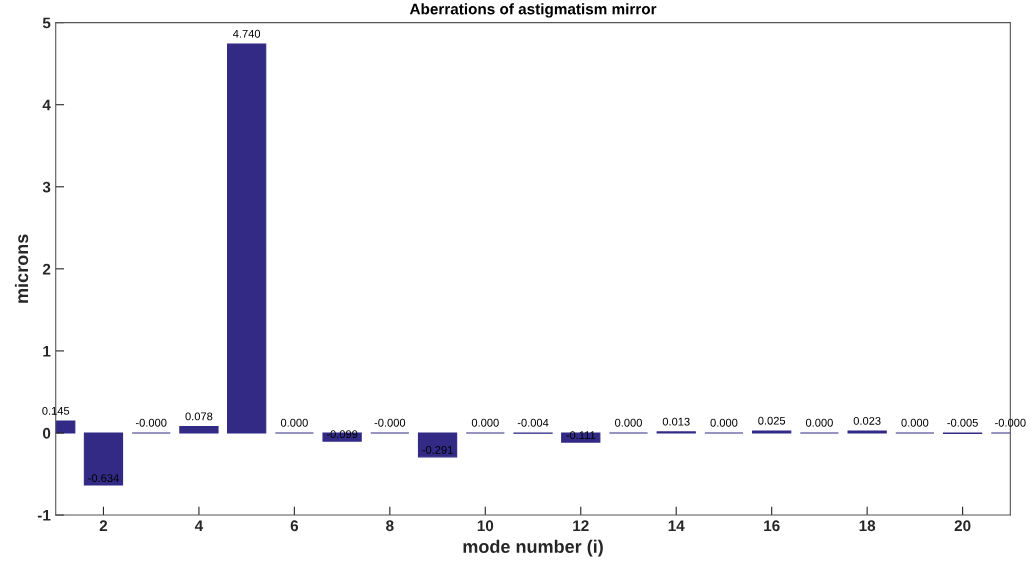 This screenshot has height=566, width=1032. I want to click on x-tick-label: 18, so click(867, 526).